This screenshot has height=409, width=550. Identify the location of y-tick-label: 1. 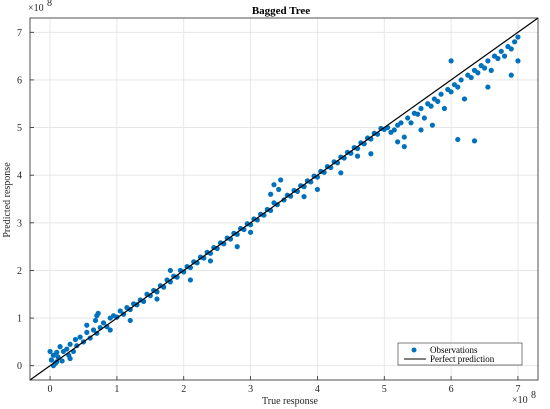
(19, 319).